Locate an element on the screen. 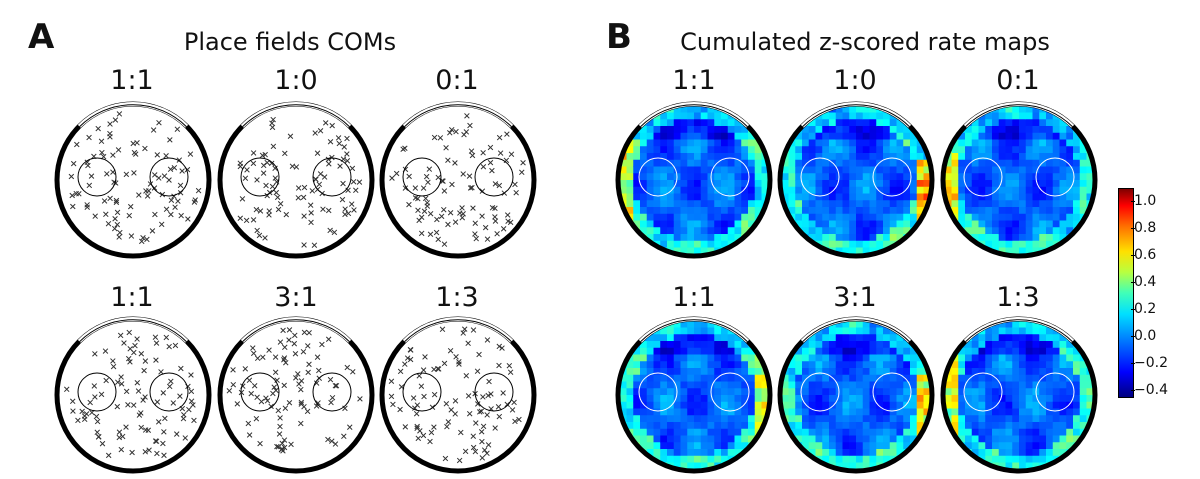  com-markers is located at coordinates (457, 180).